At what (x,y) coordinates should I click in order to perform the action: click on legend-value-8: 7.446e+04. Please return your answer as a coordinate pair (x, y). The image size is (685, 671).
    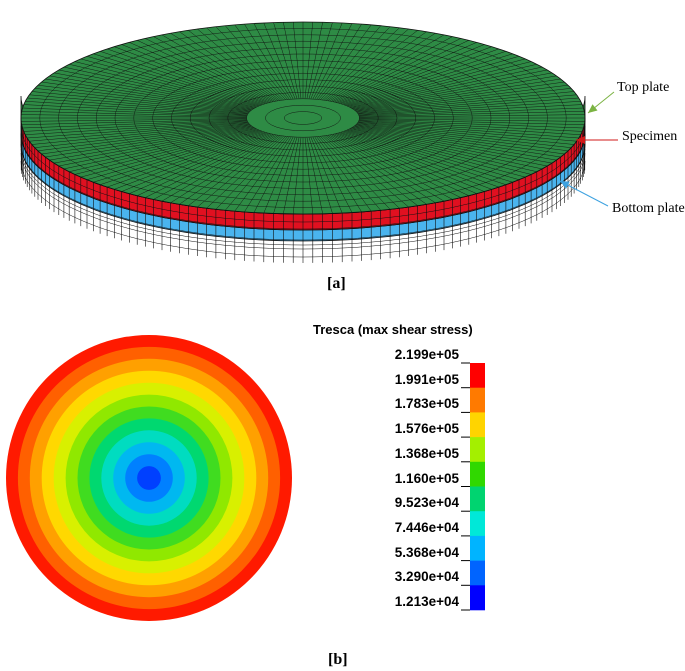
    Looking at the image, I should click on (426, 527).